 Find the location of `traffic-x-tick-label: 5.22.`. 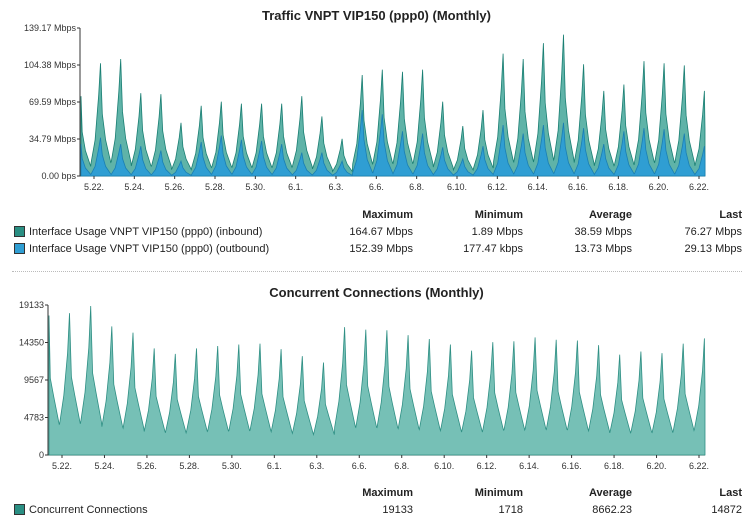

traffic-x-tick-label: 5.22. is located at coordinates (94, 187).